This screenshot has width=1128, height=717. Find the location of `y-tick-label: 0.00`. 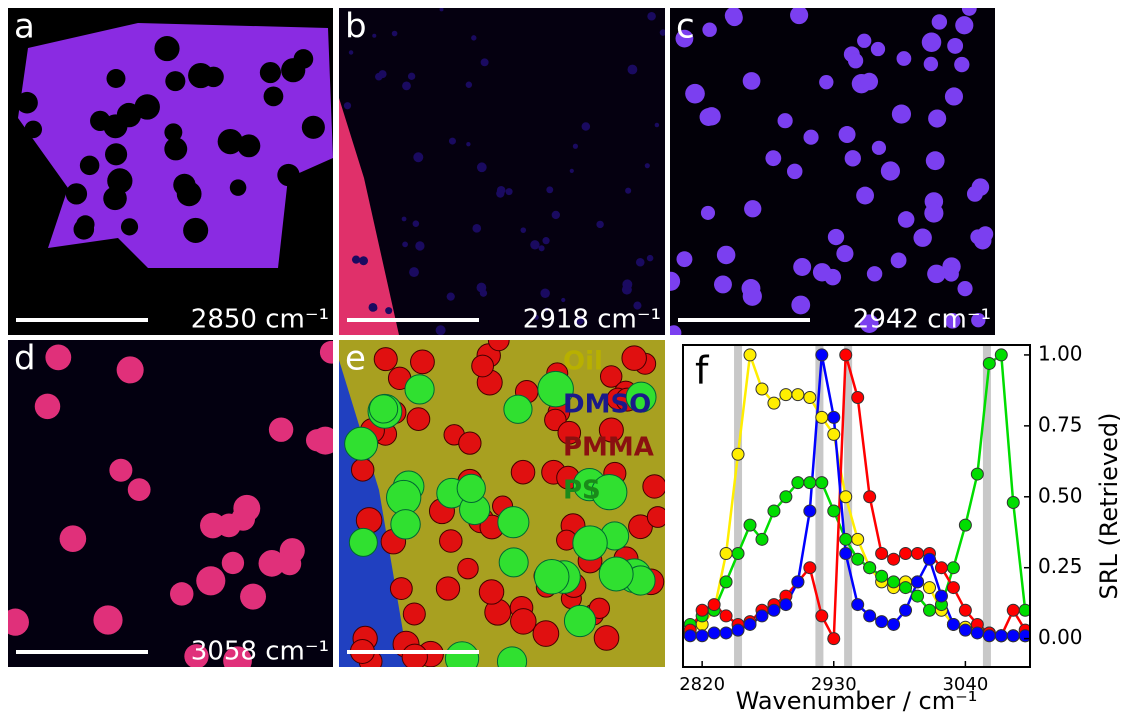

y-tick-label: 0.00 is located at coordinates (1060, 637).